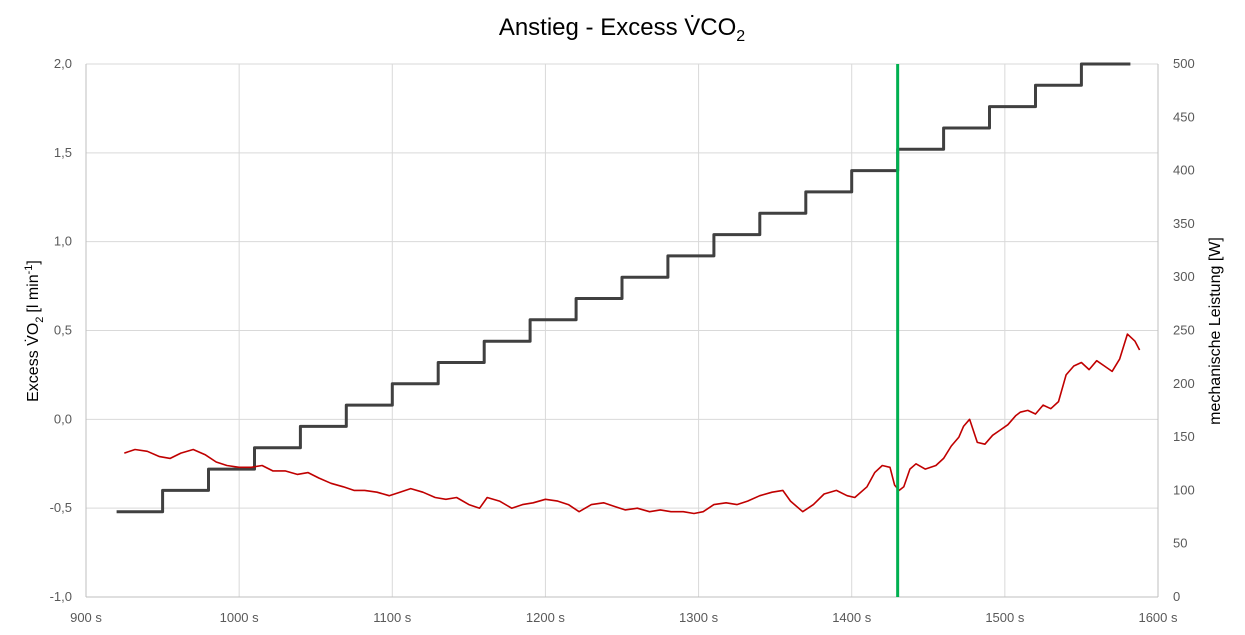  I want to click on y-right-tick-label: 450, so click(1184, 116).